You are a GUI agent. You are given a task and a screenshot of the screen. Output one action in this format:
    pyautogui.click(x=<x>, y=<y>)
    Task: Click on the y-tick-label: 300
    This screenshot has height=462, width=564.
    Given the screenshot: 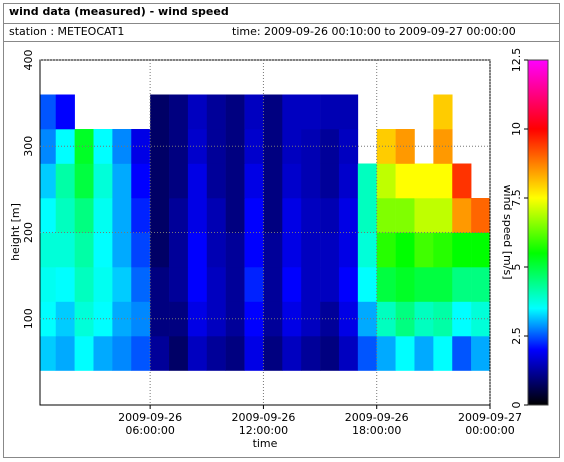 What is the action you would take?
    pyautogui.click(x=28, y=146)
    